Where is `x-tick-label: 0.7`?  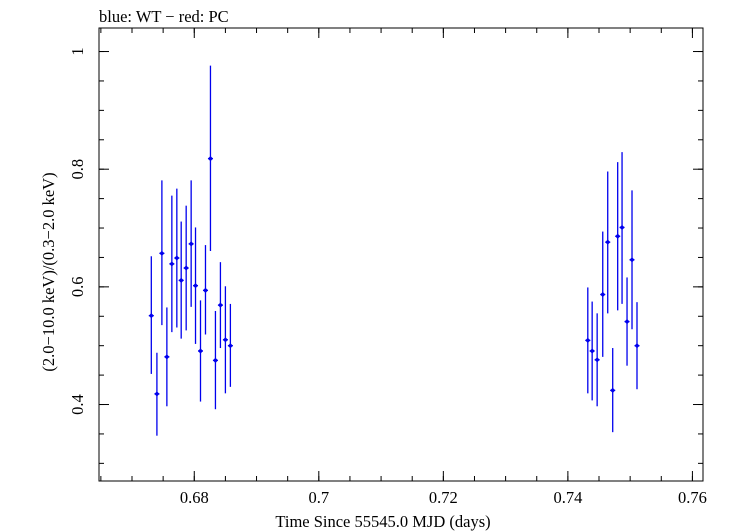 x-tick-label: 0.7 is located at coordinates (318, 497).